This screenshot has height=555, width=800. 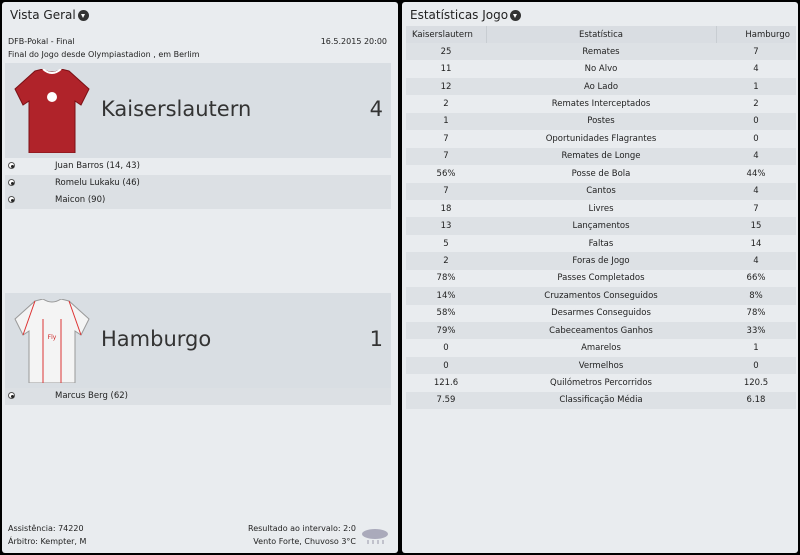 I want to click on away-value: 7, so click(x=756, y=208).